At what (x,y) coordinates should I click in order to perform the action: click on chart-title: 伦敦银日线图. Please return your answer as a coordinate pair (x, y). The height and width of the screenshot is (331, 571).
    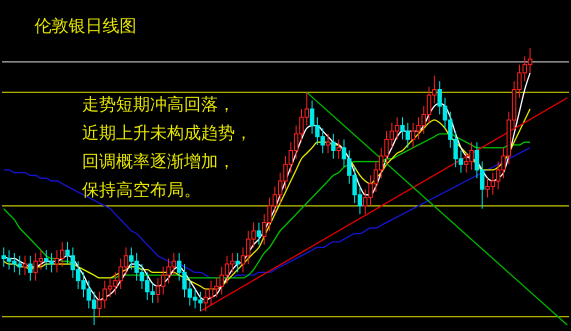
    Looking at the image, I should click on (85, 26).